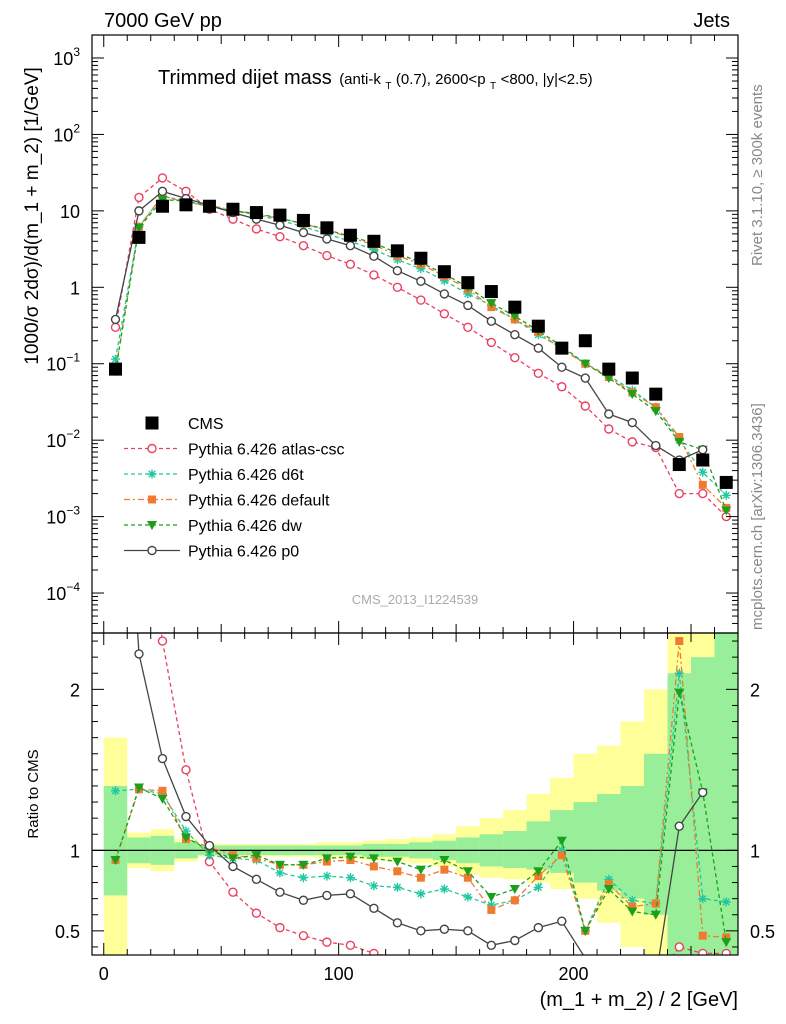  Describe the element at coordinates (339, 974) in the screenshot. I see `x-tick-label: 100` at that location.